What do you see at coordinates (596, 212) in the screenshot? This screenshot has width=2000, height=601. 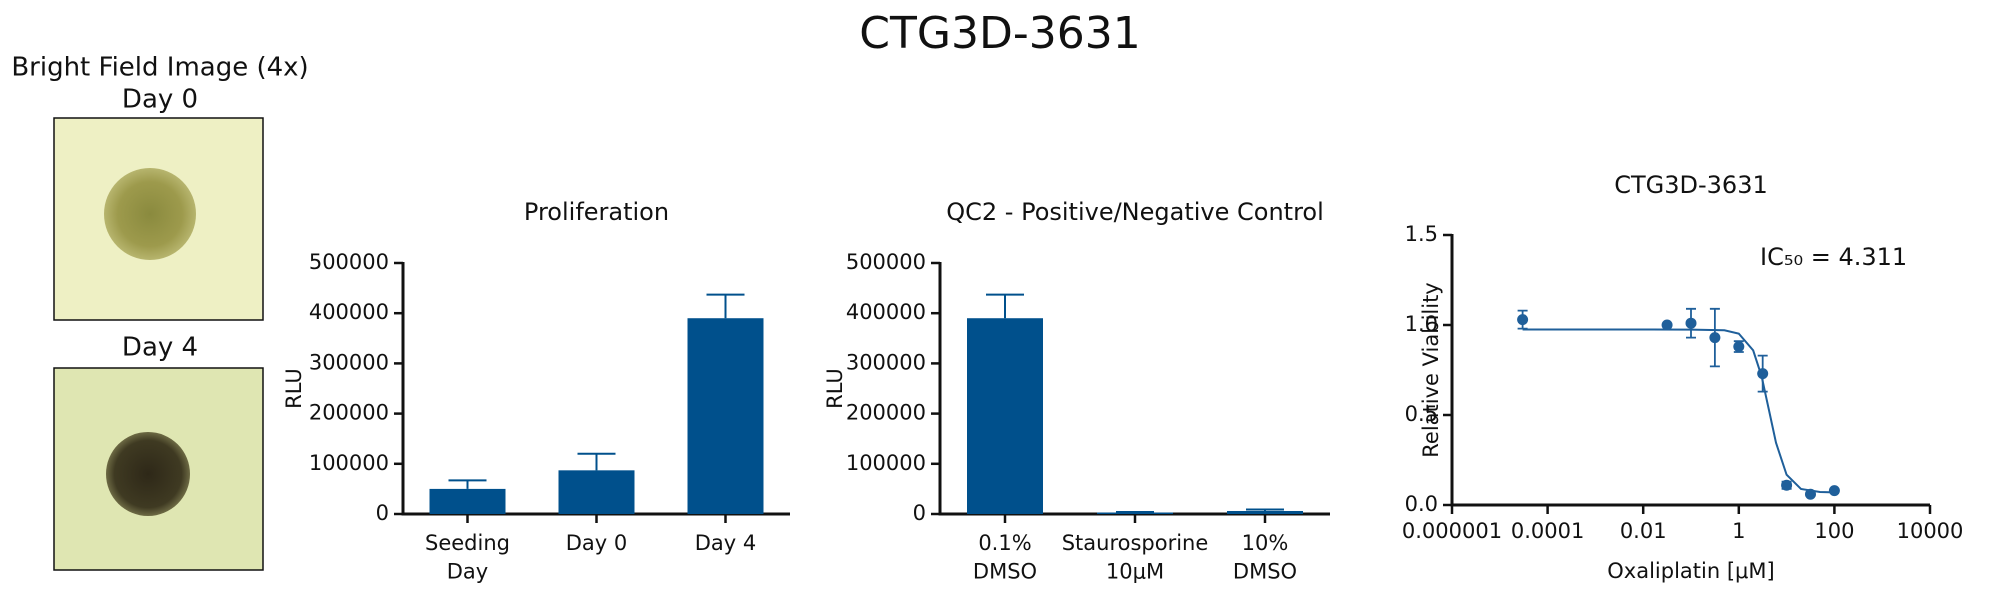 I see `chart-title: Proliferation` at bounding box center [596, 212].